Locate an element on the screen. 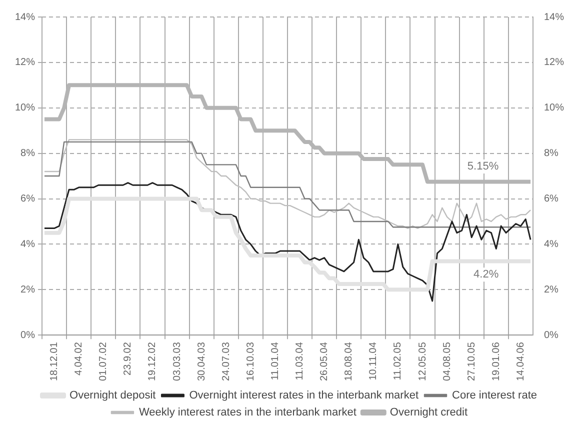  x-tick-label: 23.9.02 is located at coordinates (128, 359).